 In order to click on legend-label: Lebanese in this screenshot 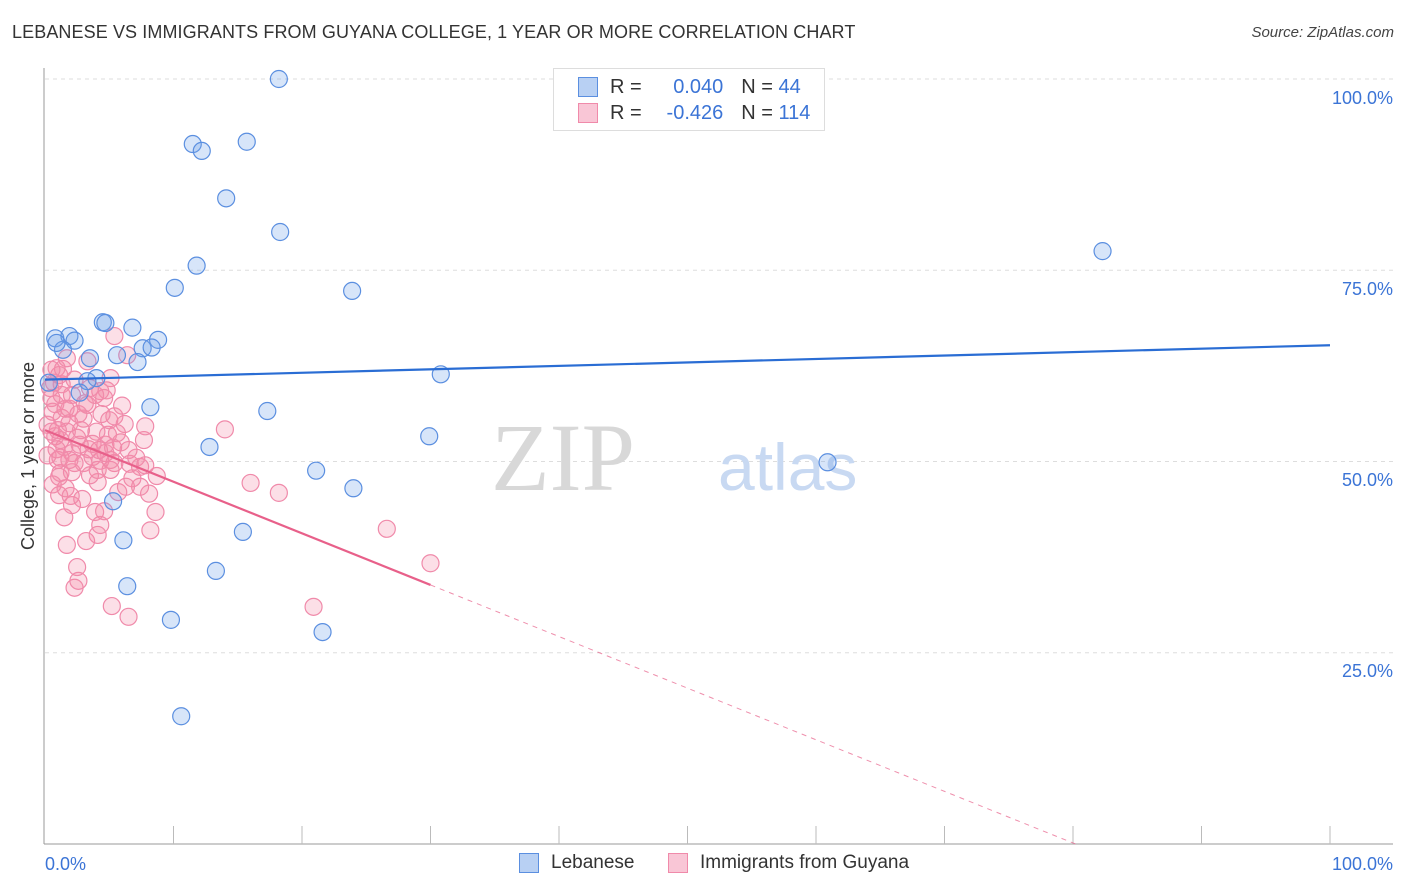, I will do `click(593, 862)`.